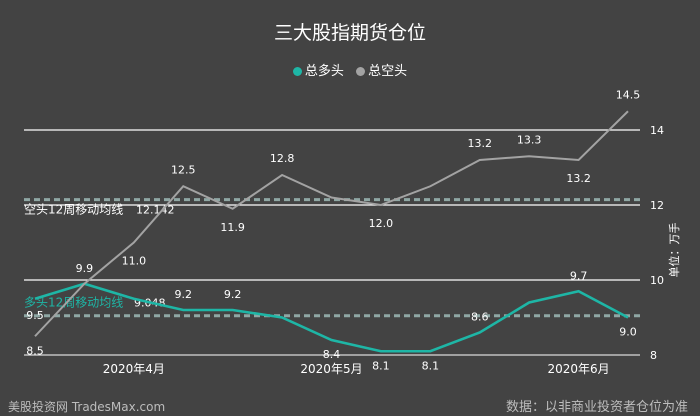 This screenshot has width=700, height=416. What do you see at coordinates (657, 280) in the screenshot?
I see `y-tick-label-10: 10` at bounding box center [657, 280].